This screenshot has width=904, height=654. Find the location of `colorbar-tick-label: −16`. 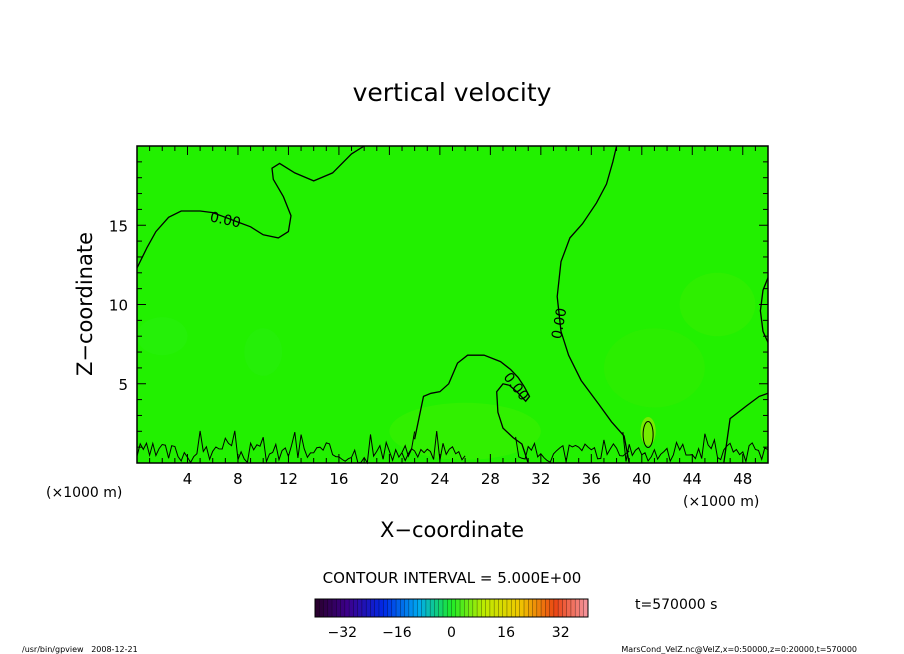

colorbar-tick-label: −16 is located at coordinates (397, 633).